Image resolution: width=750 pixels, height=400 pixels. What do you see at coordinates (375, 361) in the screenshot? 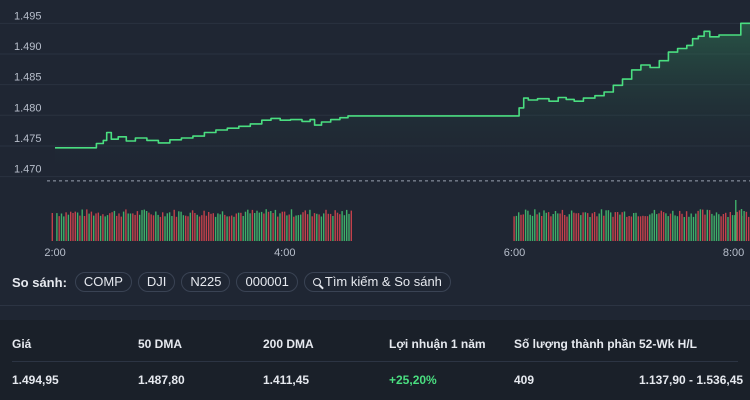
I see `stats-row-separator` at bounding box center [375, 361].